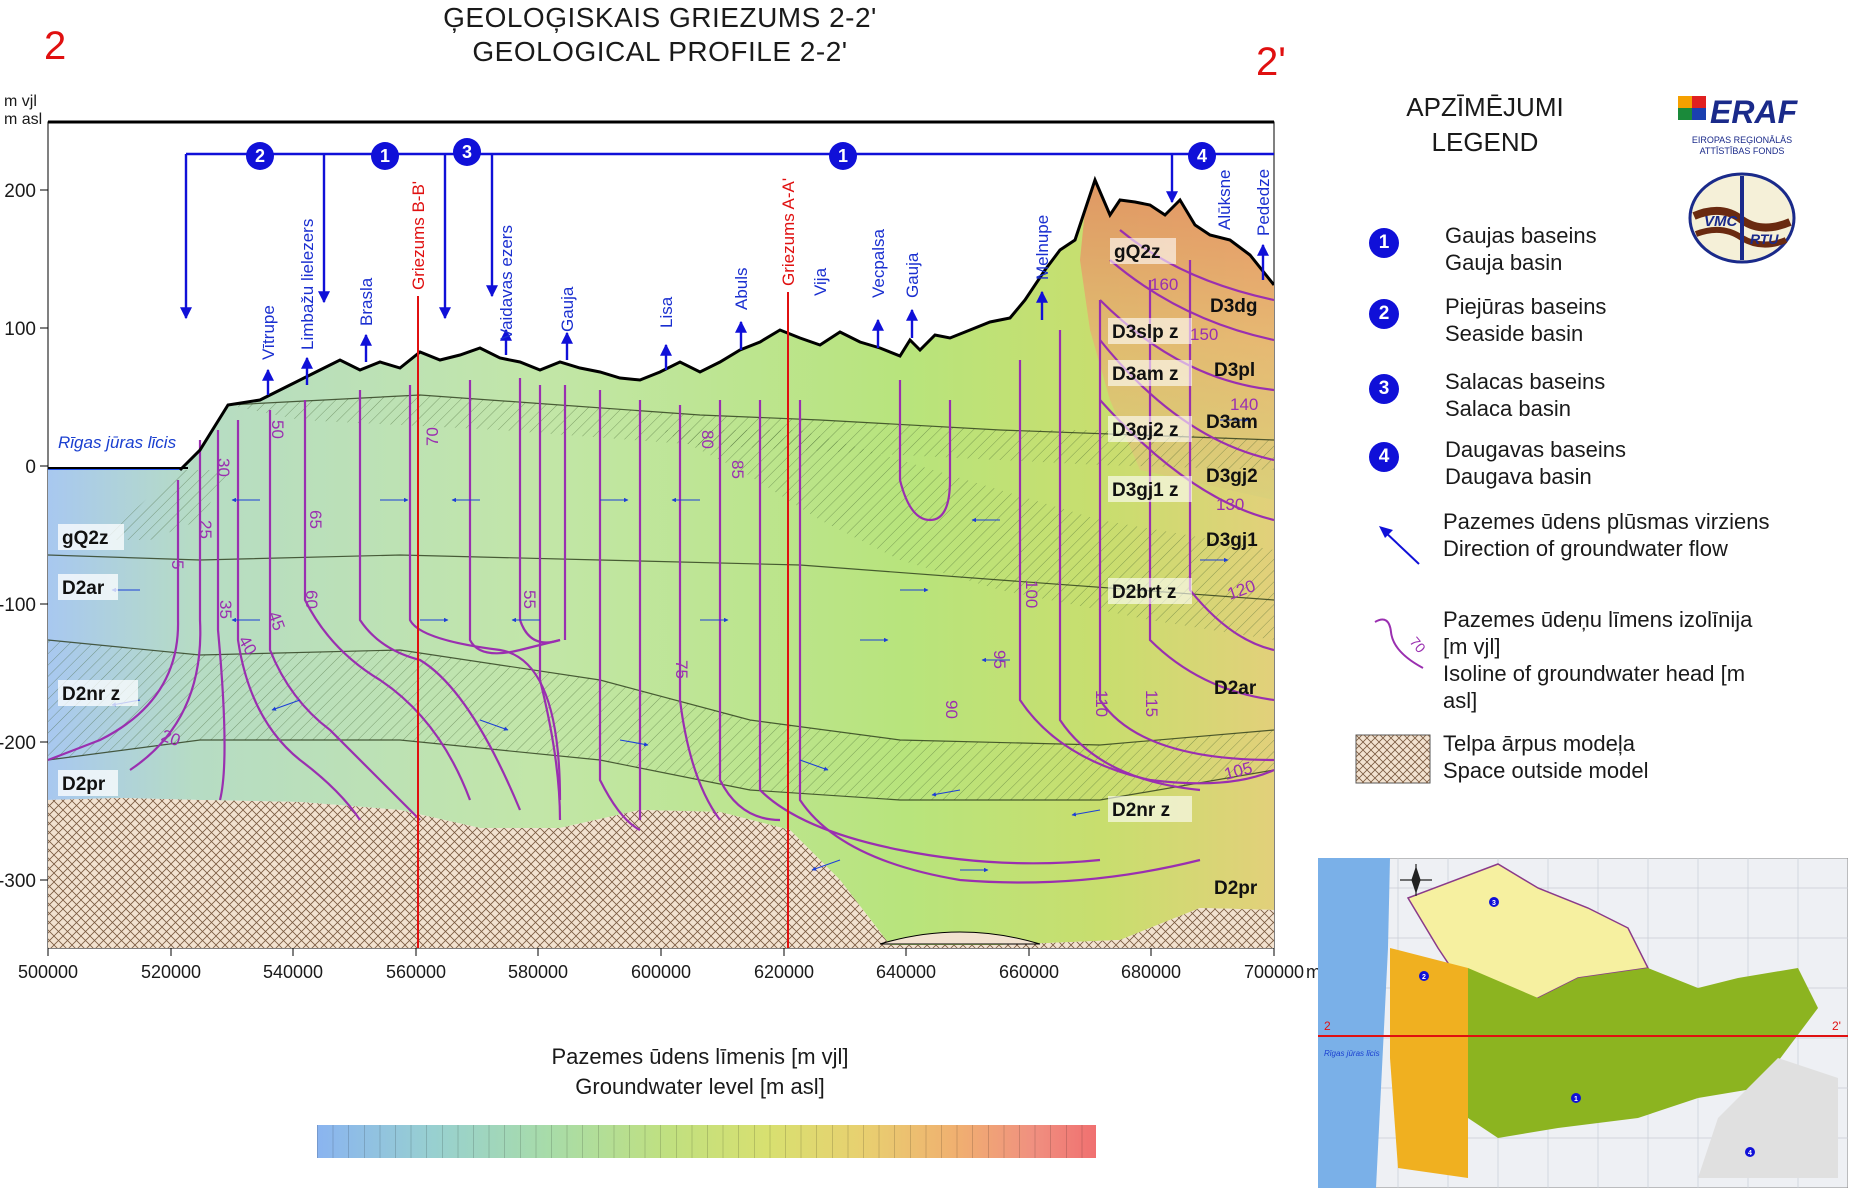 The height and width of the screenshot is (1192, 1857). I want to click on isoline-label: 70, so click(432, 436).